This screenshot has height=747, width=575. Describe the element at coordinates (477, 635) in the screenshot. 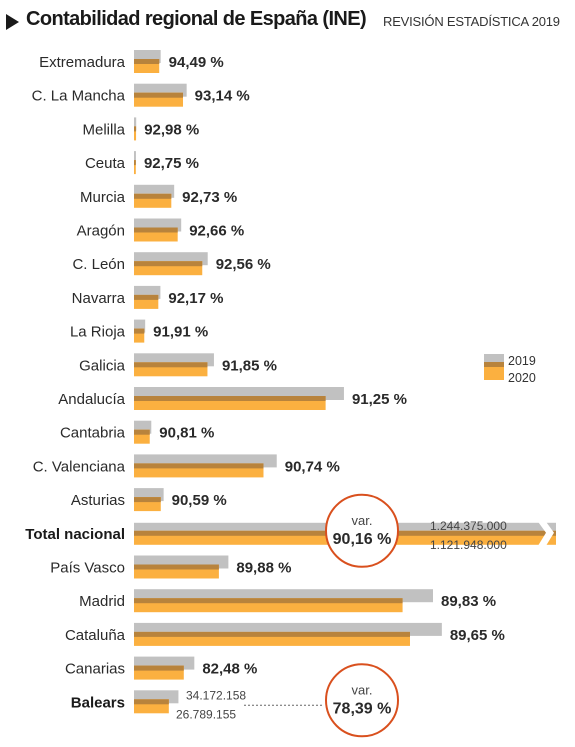

I see `value-label-cataluna: 89,65 %` at that location.